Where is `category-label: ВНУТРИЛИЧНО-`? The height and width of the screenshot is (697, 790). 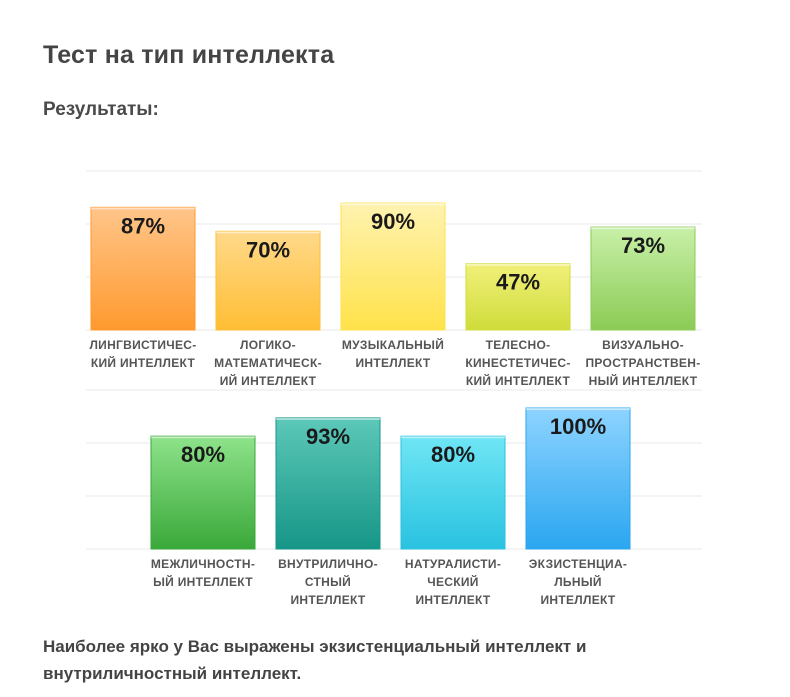 category-label: ВНУТРИЛИЧНО- is located at coordinates (328, 564).